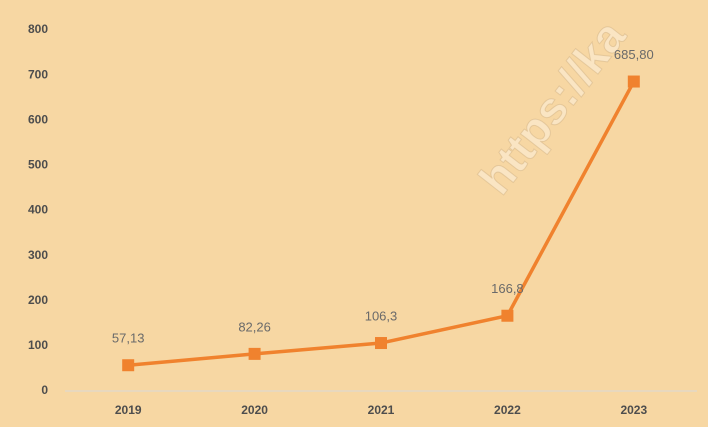 The width and height of the screenshot is (708, 427). Describe the element at coordinates (128, 338) in the screenshot. I see `data-label: 57,13` at that location.